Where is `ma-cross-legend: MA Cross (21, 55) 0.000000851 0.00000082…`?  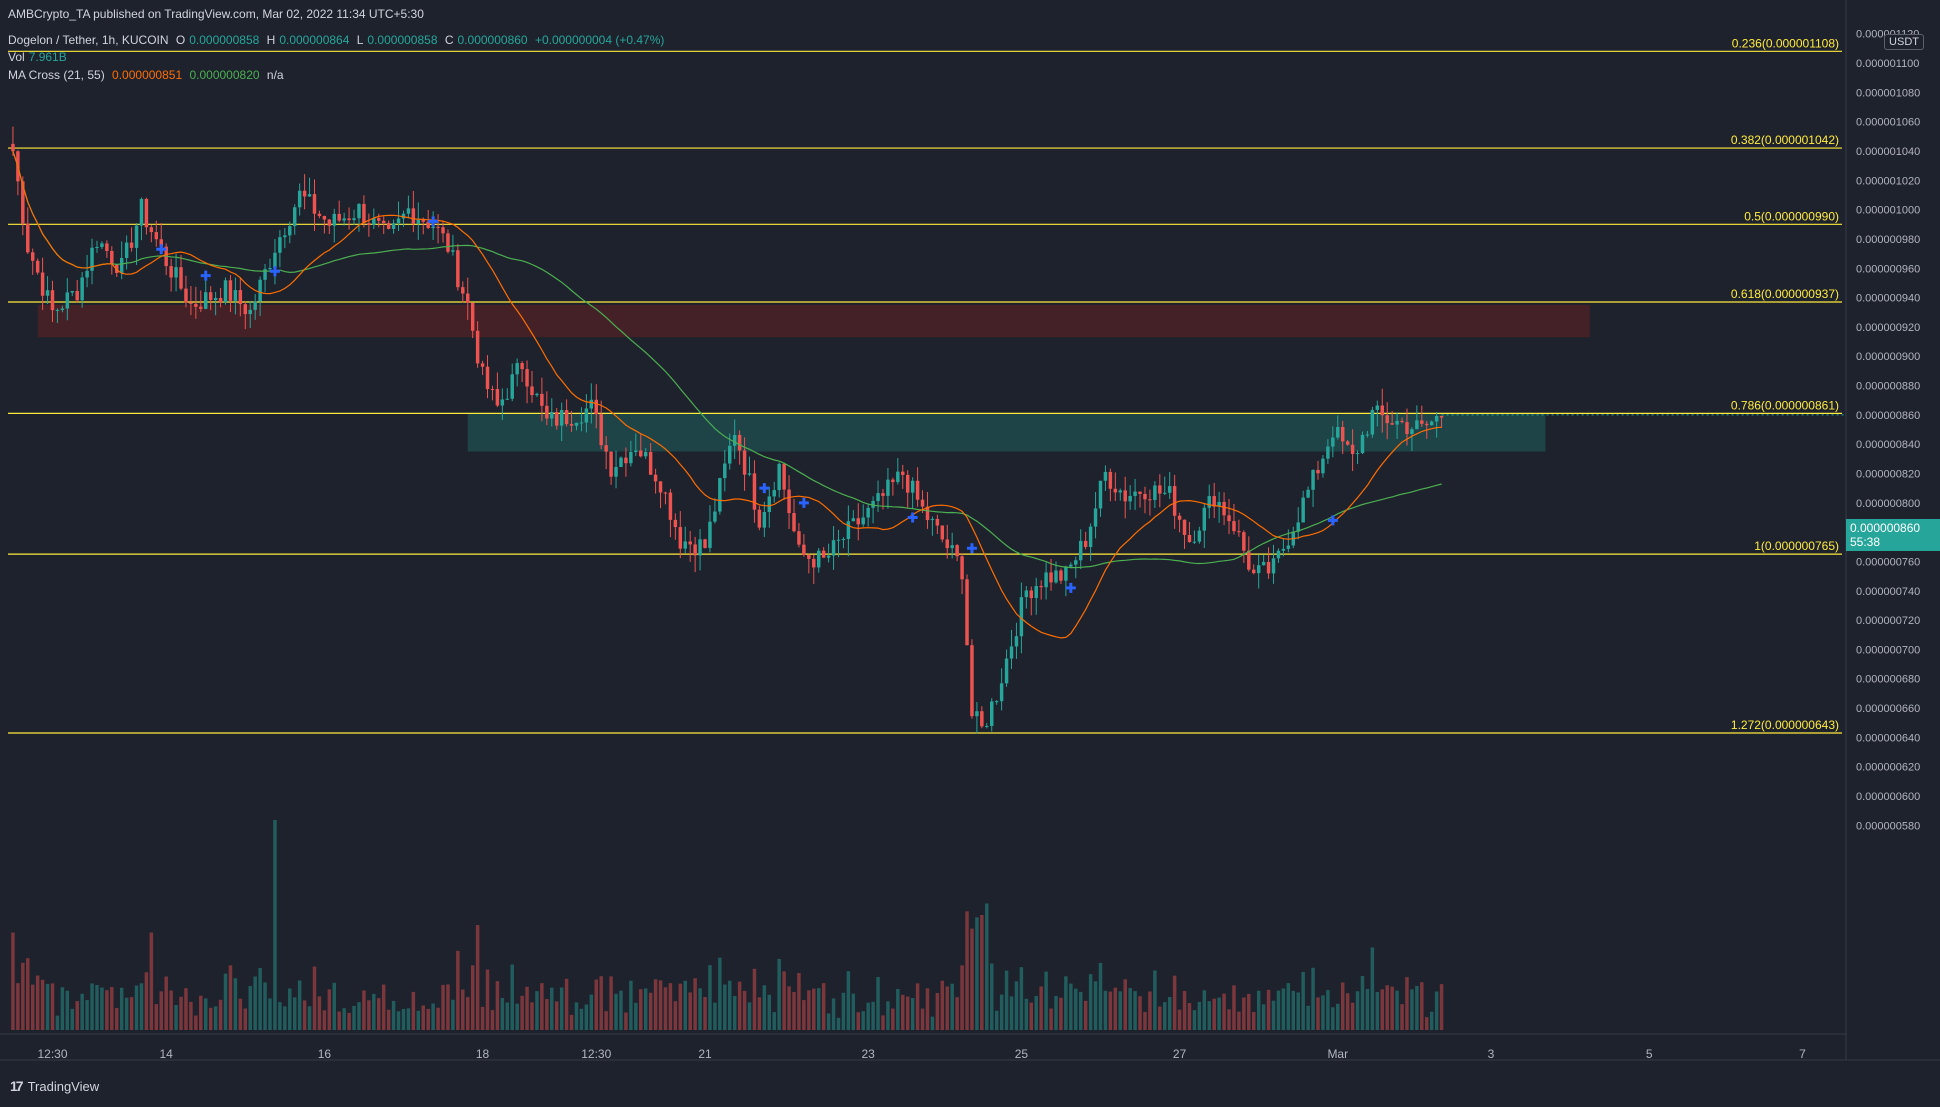
ma-cross-legend: MA Cross (21, 55) 0.000000851 0.00000082… is located at coordinates (148, 75).